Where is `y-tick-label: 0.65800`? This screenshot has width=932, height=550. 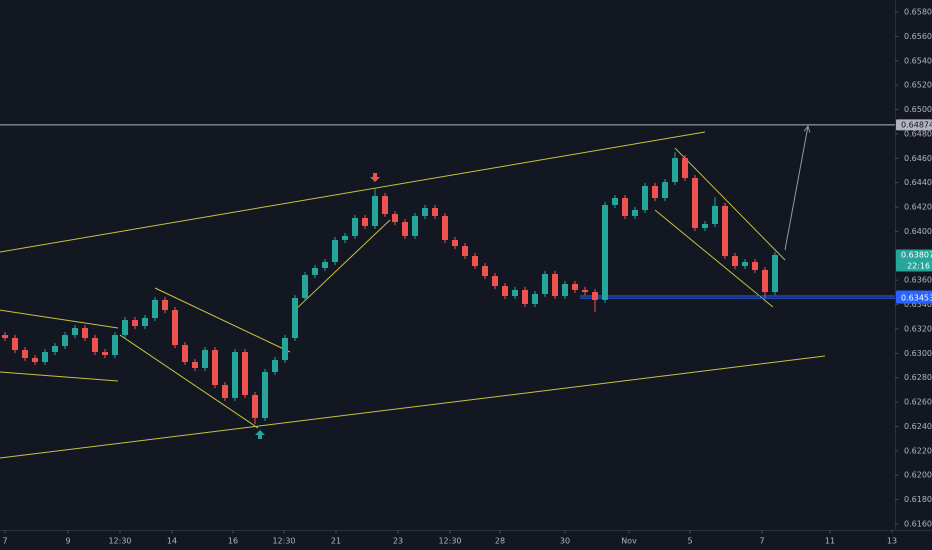
y-tick-label: 0.65800 is located at coordinates (918, 12).